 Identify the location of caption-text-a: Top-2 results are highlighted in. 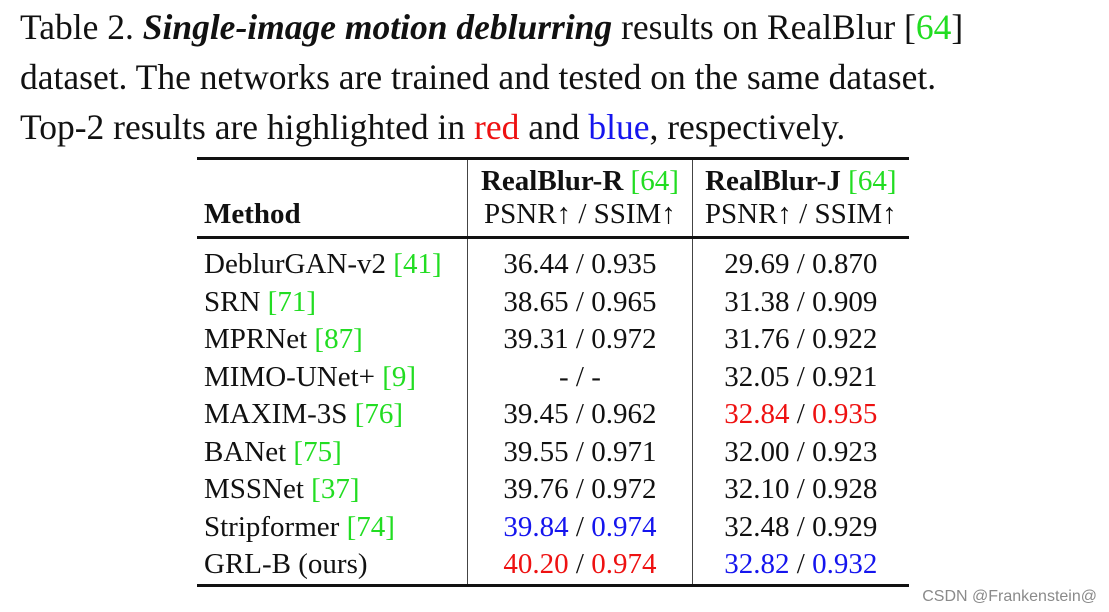
(243, 127).